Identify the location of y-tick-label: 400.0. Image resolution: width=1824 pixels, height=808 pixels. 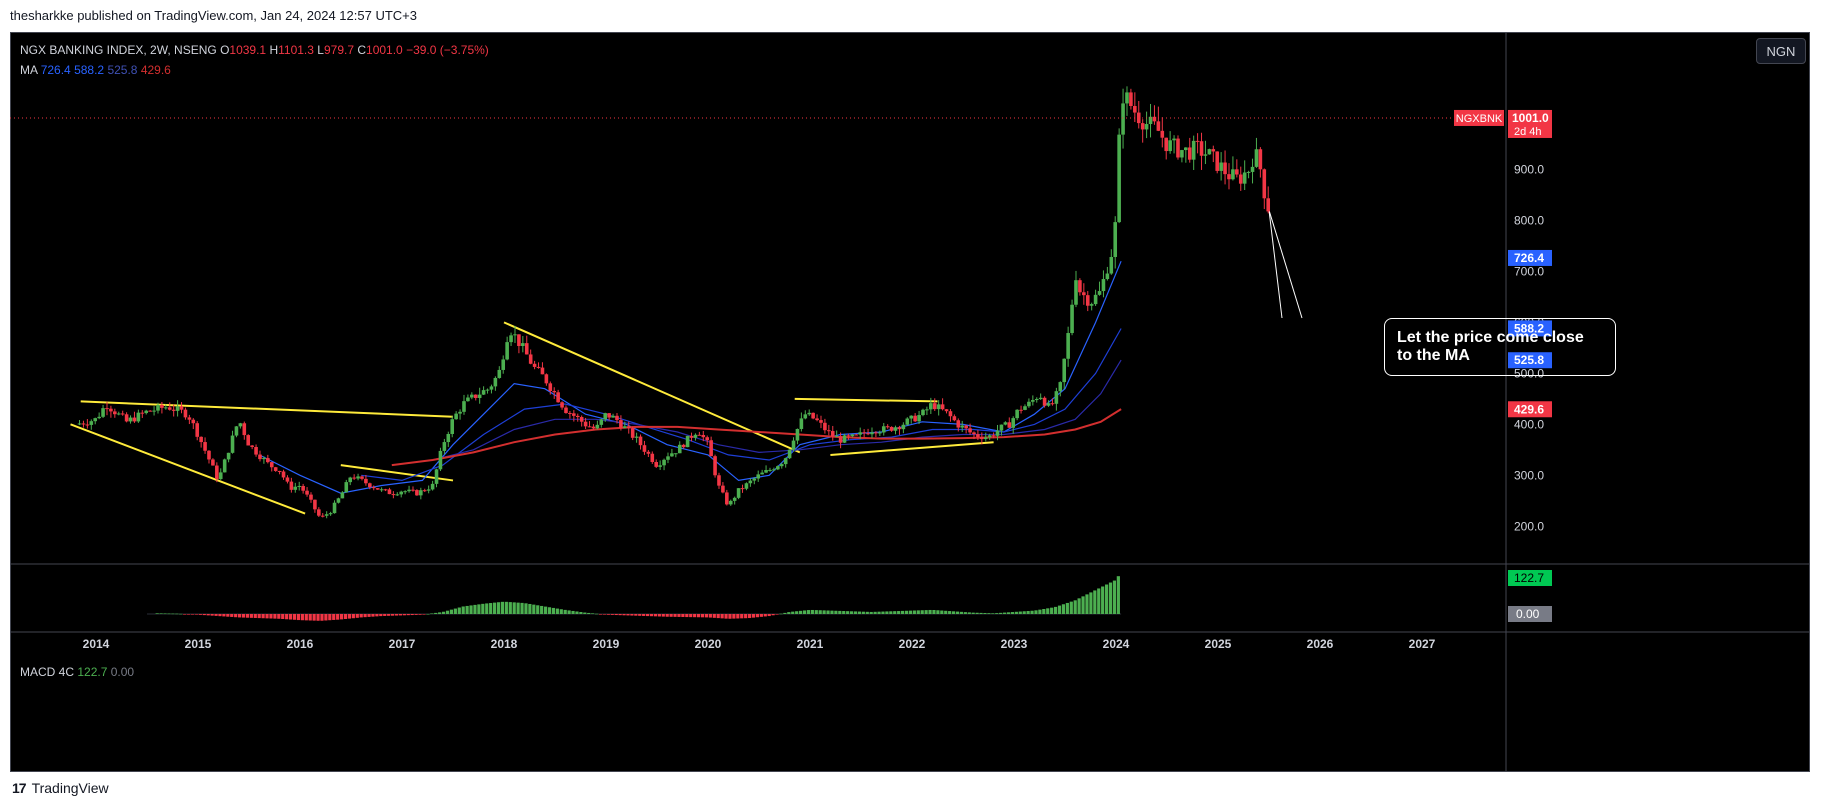
(1529, 424).